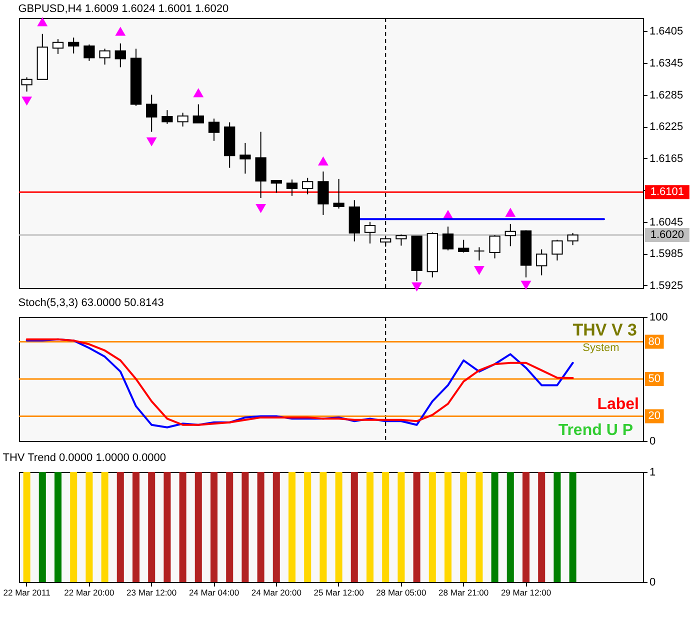 The width and height of the screenshot is (699, 626). I want to click on y-tick-label: 1.6165, so click(667, 158).